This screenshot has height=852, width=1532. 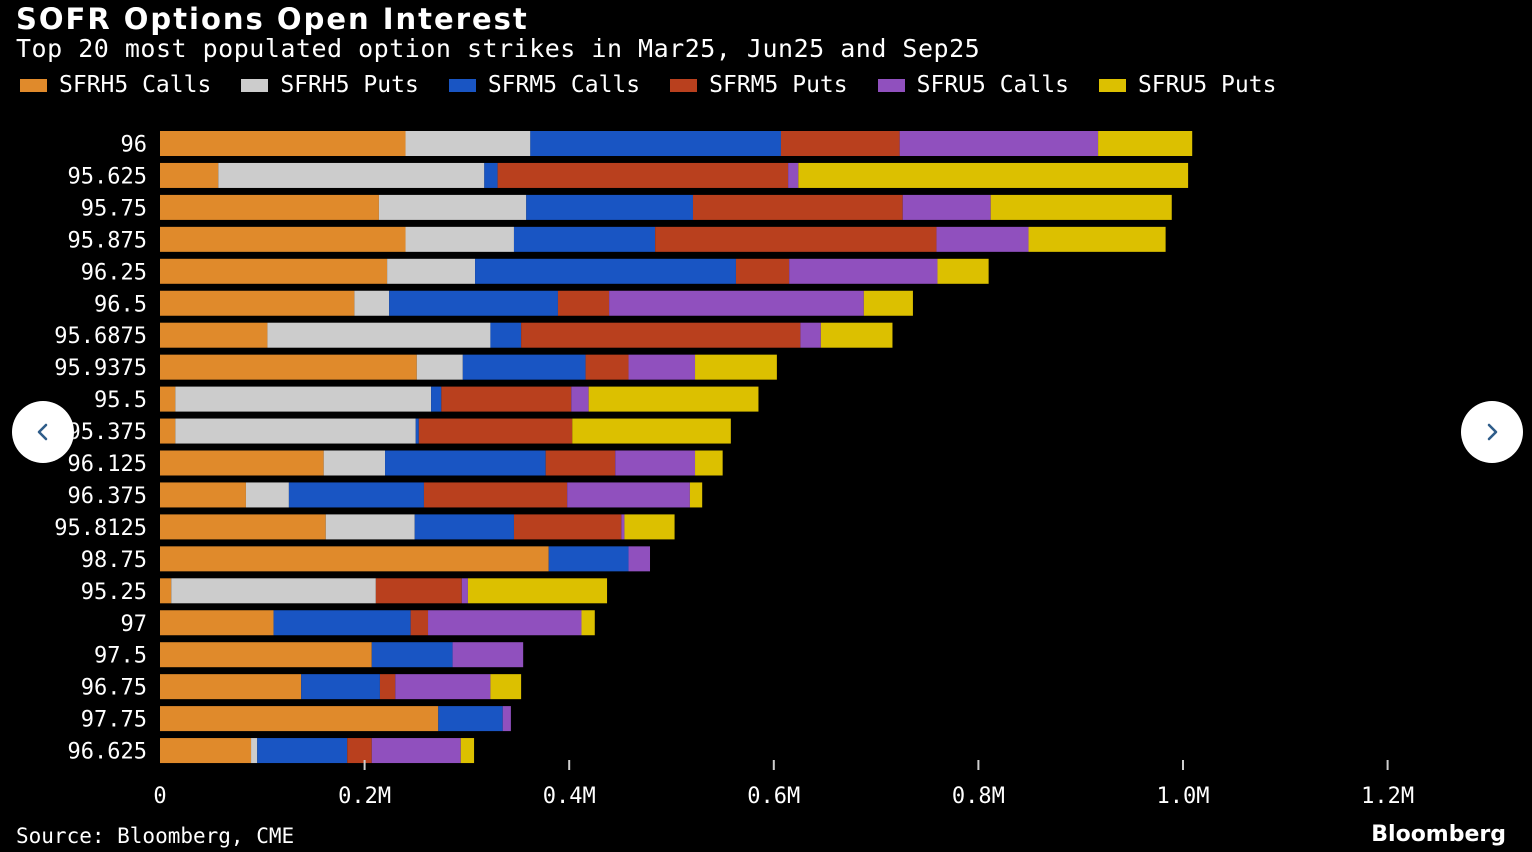 I want to click on chevron-right-icon, so click(x=1492, y=432).